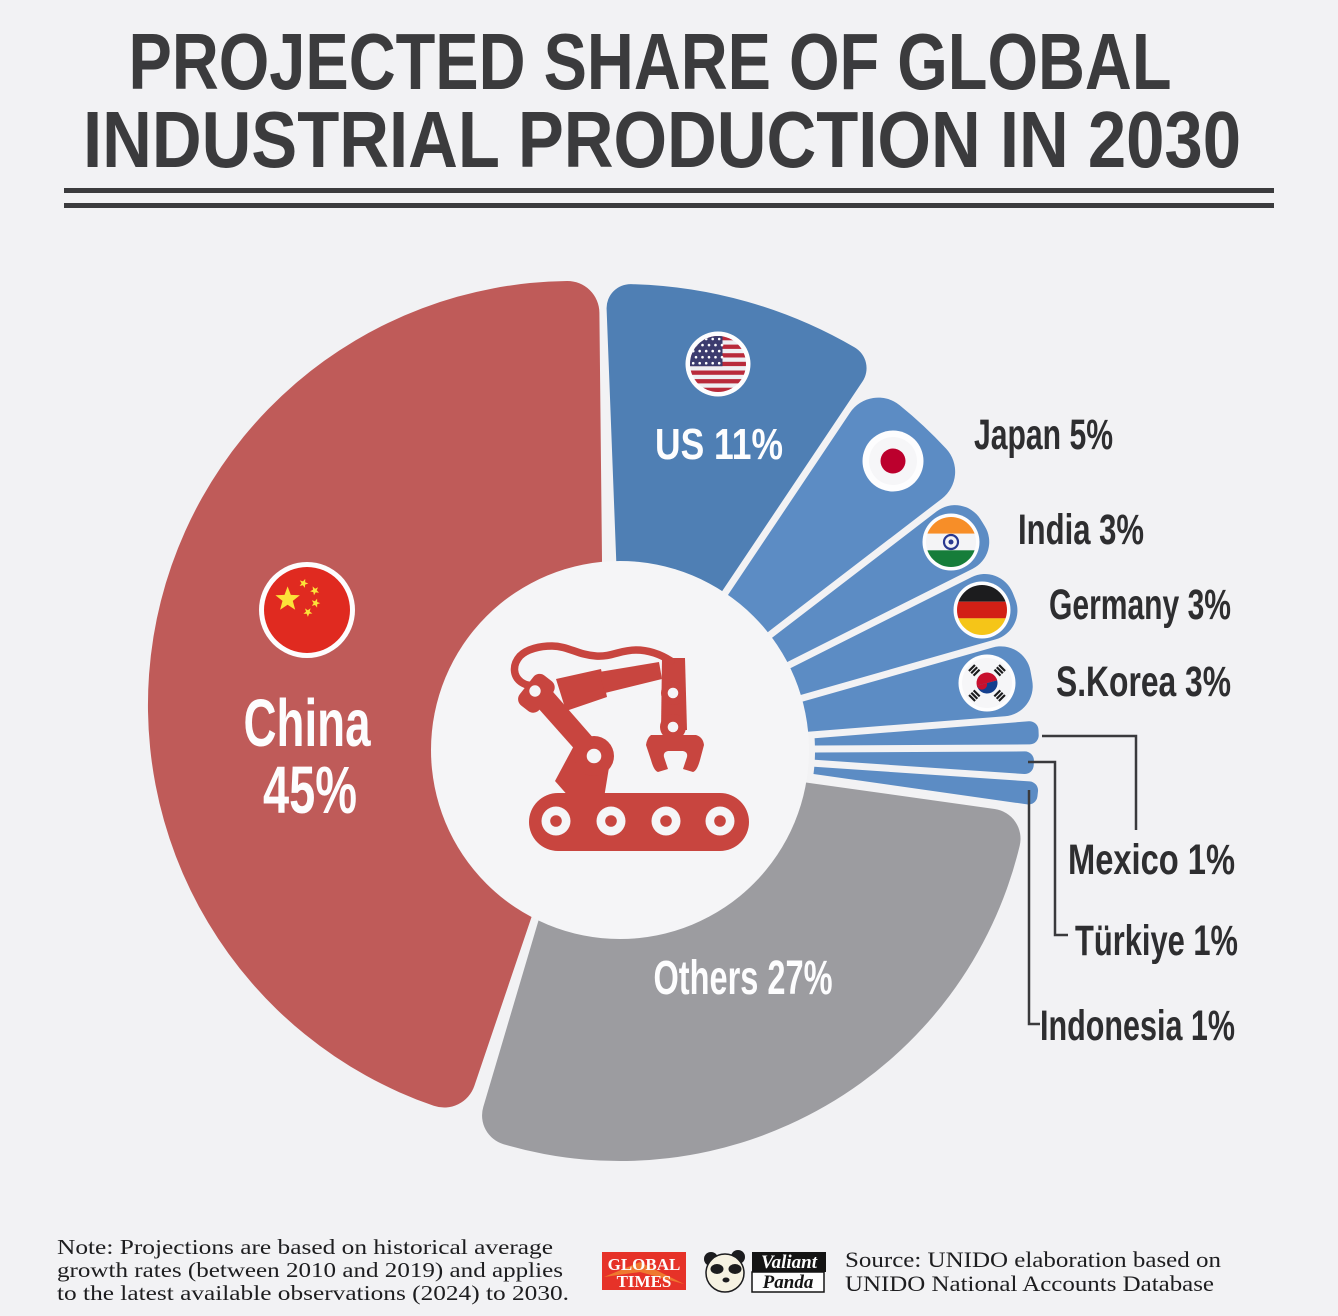 The width and height of the screenshot is (1338, 1316). I want to click on svg-text: Mexico 1%, so click(1151, 860).